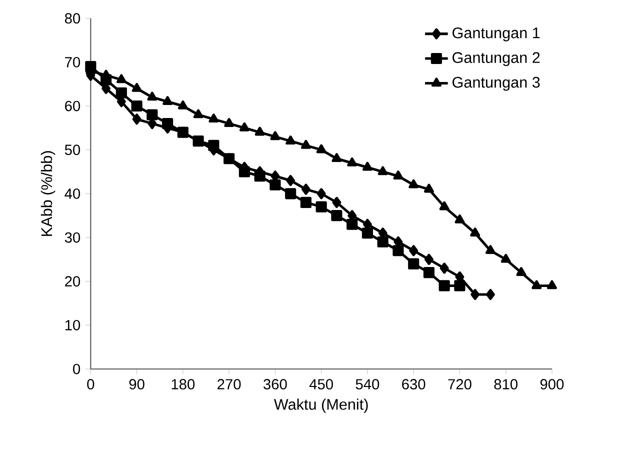 Image resolution: width=622 pixels, height=461 pixels. What do you see at coordinates (414, 384) in the screenshot?
I see `x-tick-label: 630` at bounding box center [414, 384].